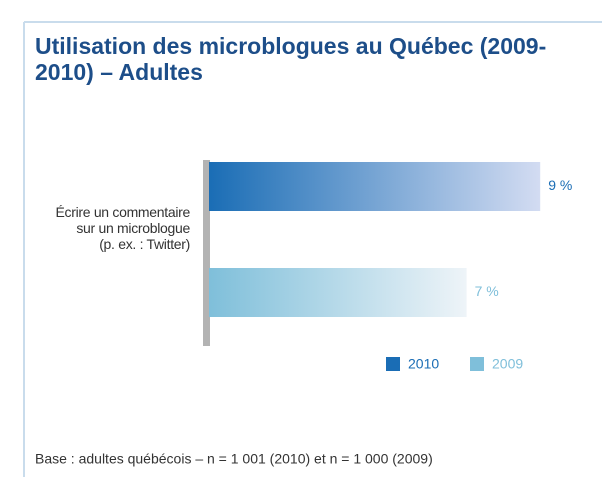  I want to click on legend-label: 2009, so click(507, 364).